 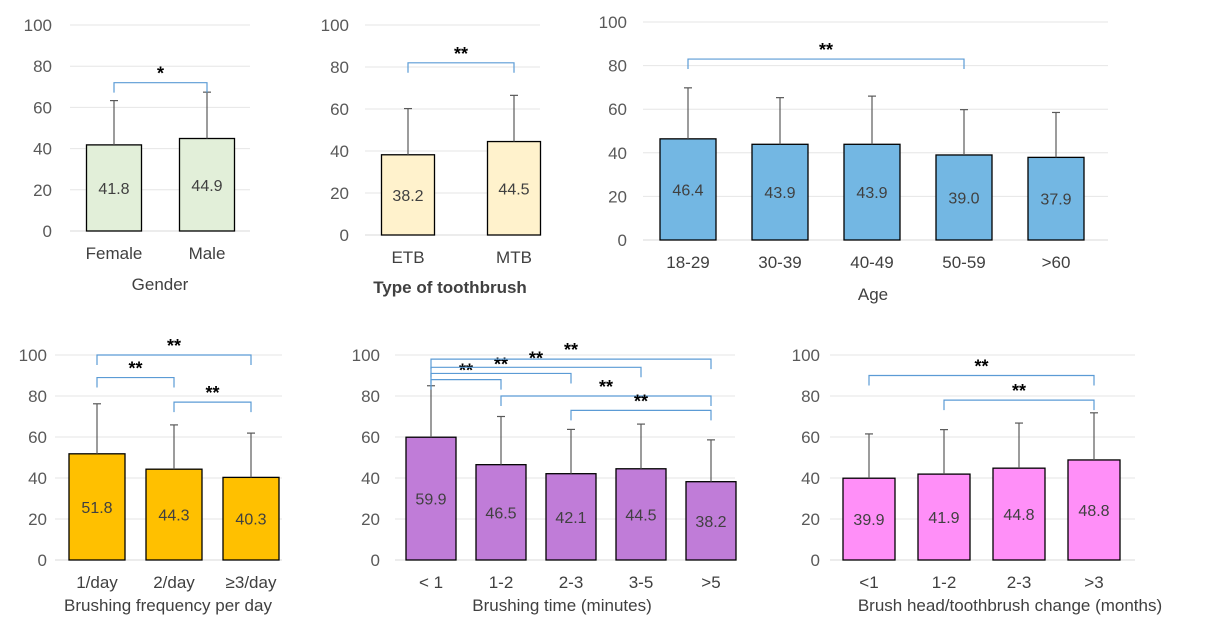 I want to click on significance-marker: *, so click(x=160, y=74).